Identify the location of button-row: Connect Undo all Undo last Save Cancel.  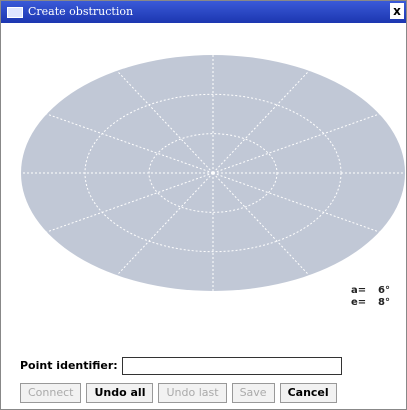
(178, 393).